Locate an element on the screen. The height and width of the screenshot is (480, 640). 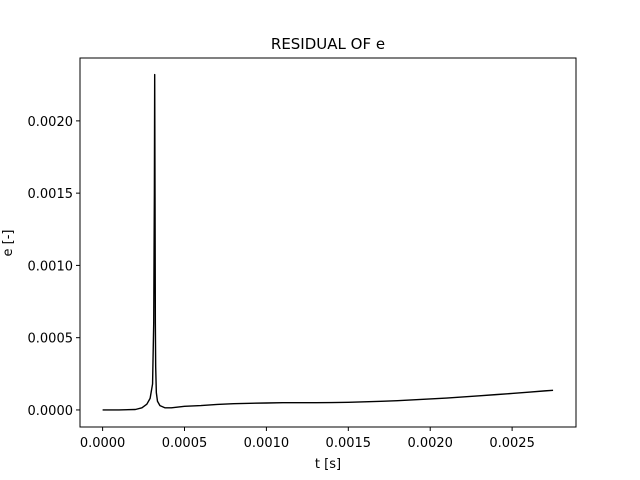
x-tick-label: 0.0025 is located at coordinates (512, 443).